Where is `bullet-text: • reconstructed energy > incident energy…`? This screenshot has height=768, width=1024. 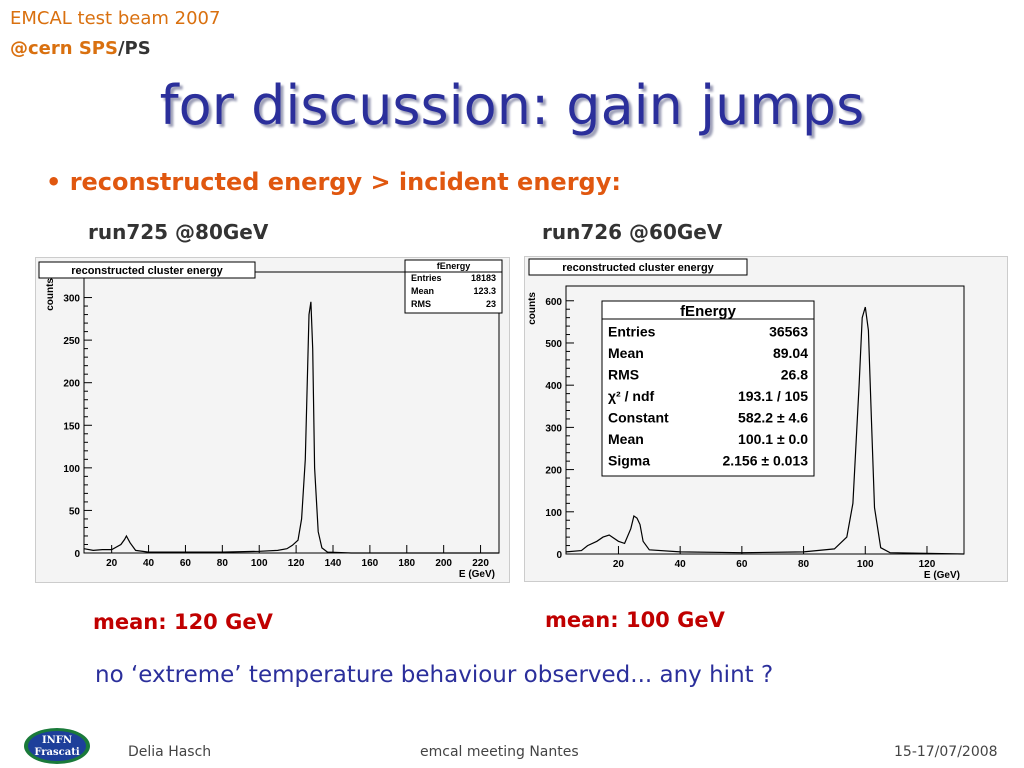 bullet-text: • reconstructed energy > incident energy… is located at coordinates (333, 182).